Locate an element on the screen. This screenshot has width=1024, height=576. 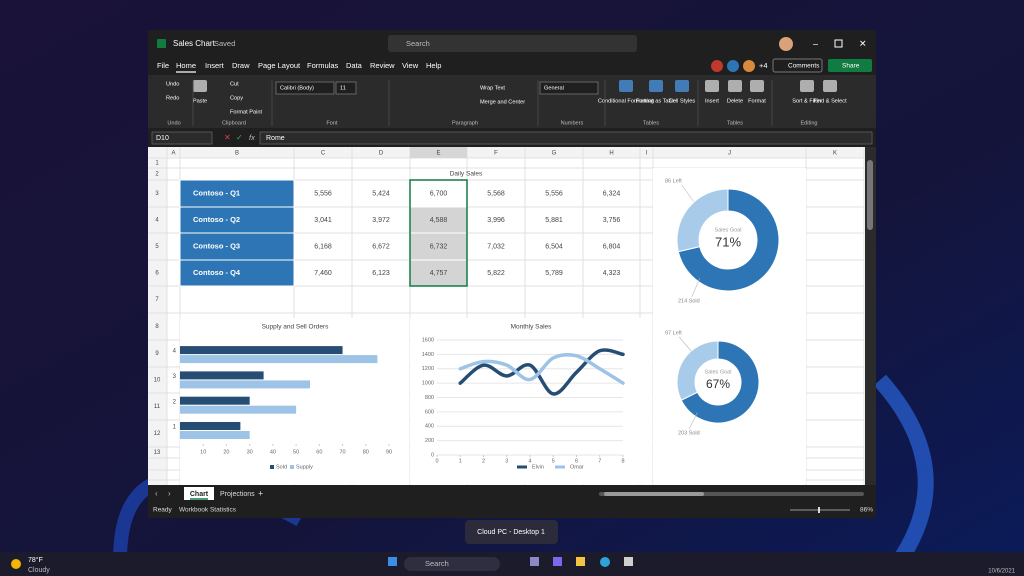
h-scroll-thumb is located at coordinates (654, 494).